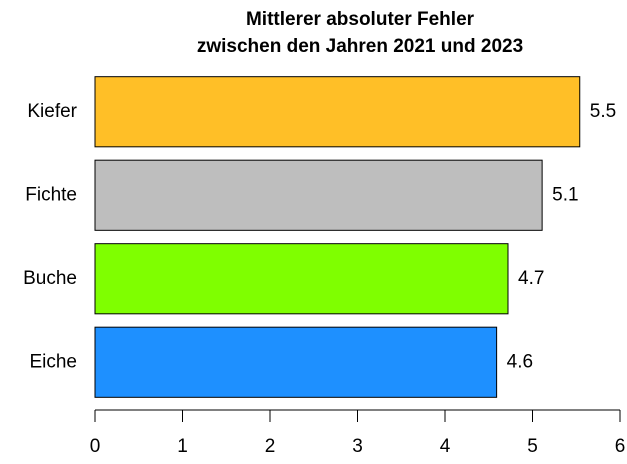  What do you see at coordinates (357, 446) in the screenshot?
I see `x-tick-label: 3` at bounding box center [357, 446].